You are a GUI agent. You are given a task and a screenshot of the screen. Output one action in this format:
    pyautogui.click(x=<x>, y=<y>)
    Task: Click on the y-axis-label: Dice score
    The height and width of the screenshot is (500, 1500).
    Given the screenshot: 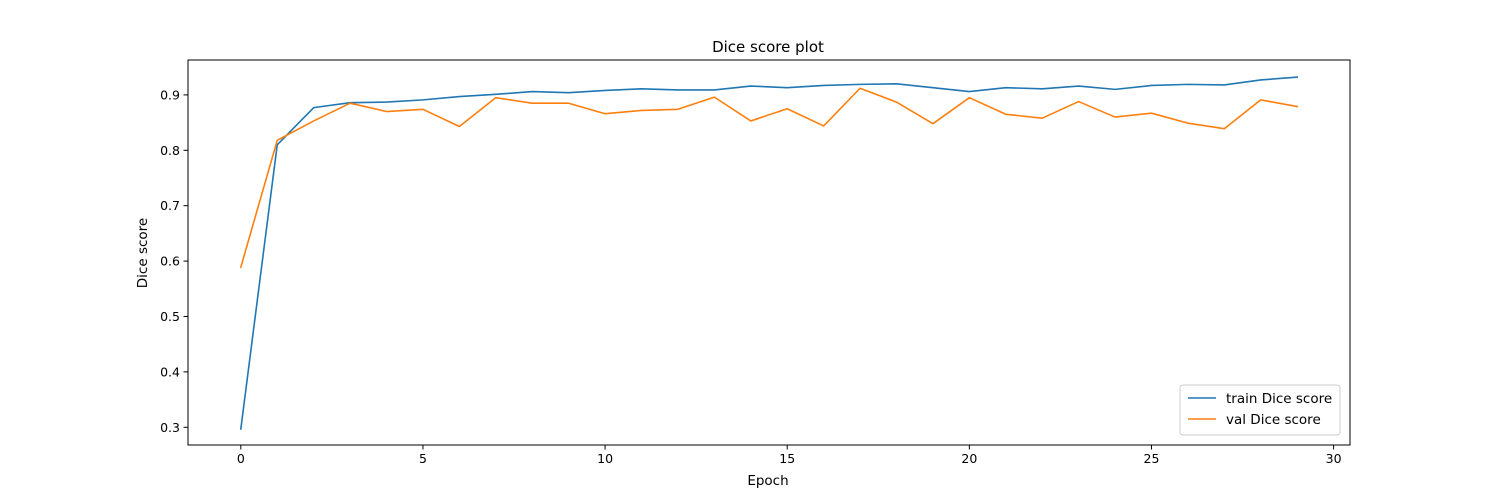 What is the action you would take?
    pyautogui.click(x=143, y=253)
    